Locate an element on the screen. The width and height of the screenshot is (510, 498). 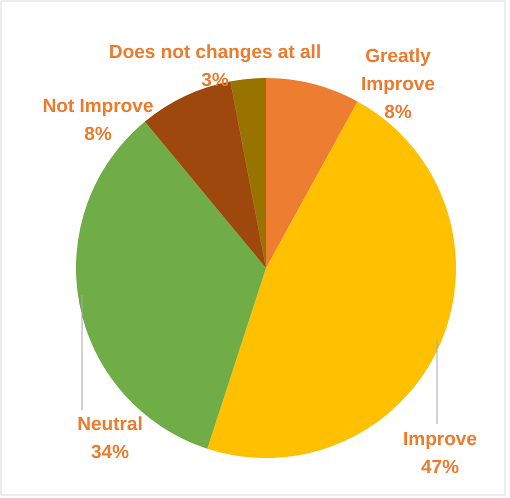
slice-label: Neutral is located at coordinates (110, 424).